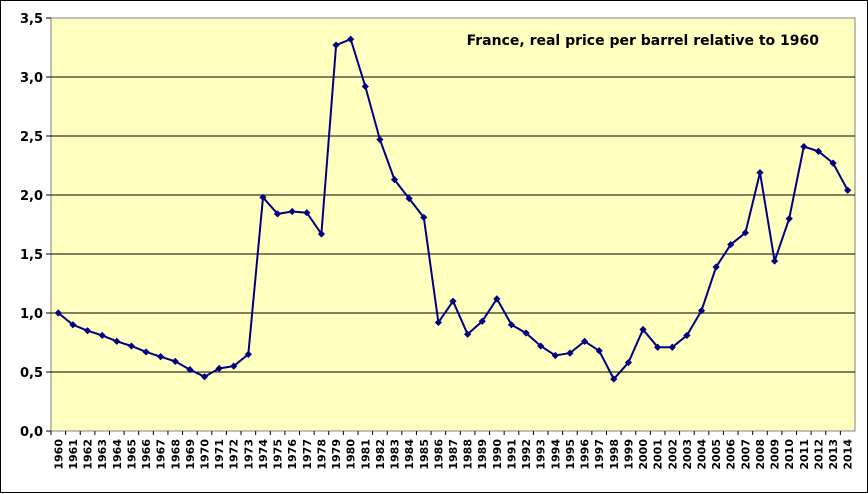  What do you see at coordinates (394, 180) in the screenshot?
I see `data-point-1983` at bounding box center [394, 180].